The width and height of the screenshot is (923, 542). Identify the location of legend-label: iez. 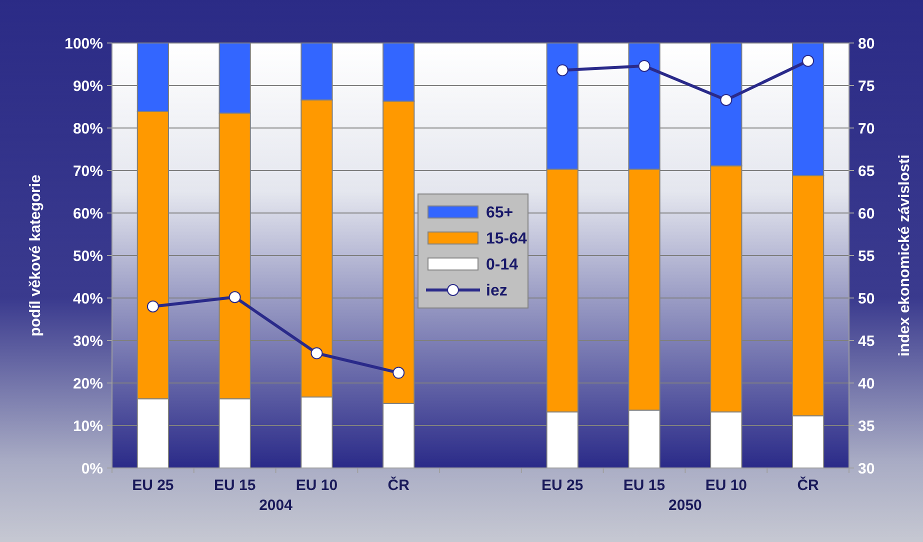
(497, 291).